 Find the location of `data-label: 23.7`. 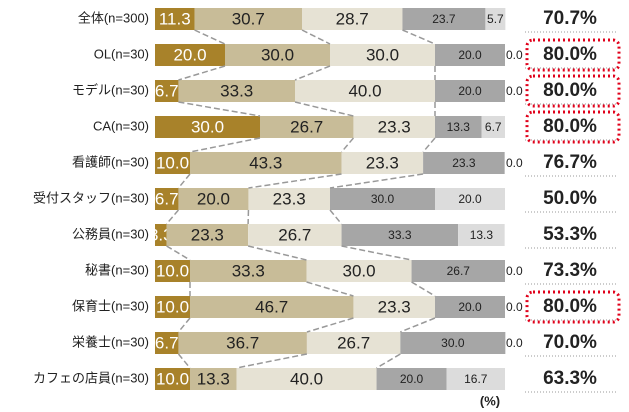

data-label: 23.7 is located at coordinates (444, 19).